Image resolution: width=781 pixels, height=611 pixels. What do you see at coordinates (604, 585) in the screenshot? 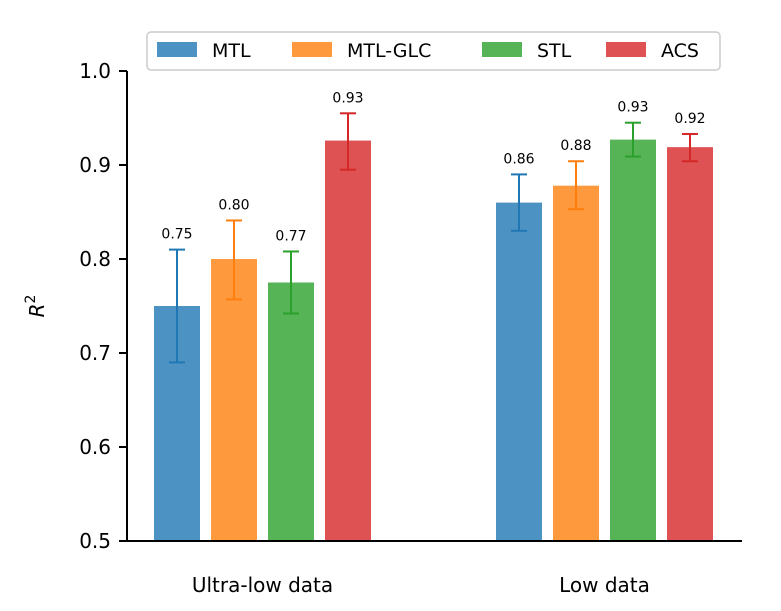
I see `x-tick-label: Low data` at bounding box center [604, 585].